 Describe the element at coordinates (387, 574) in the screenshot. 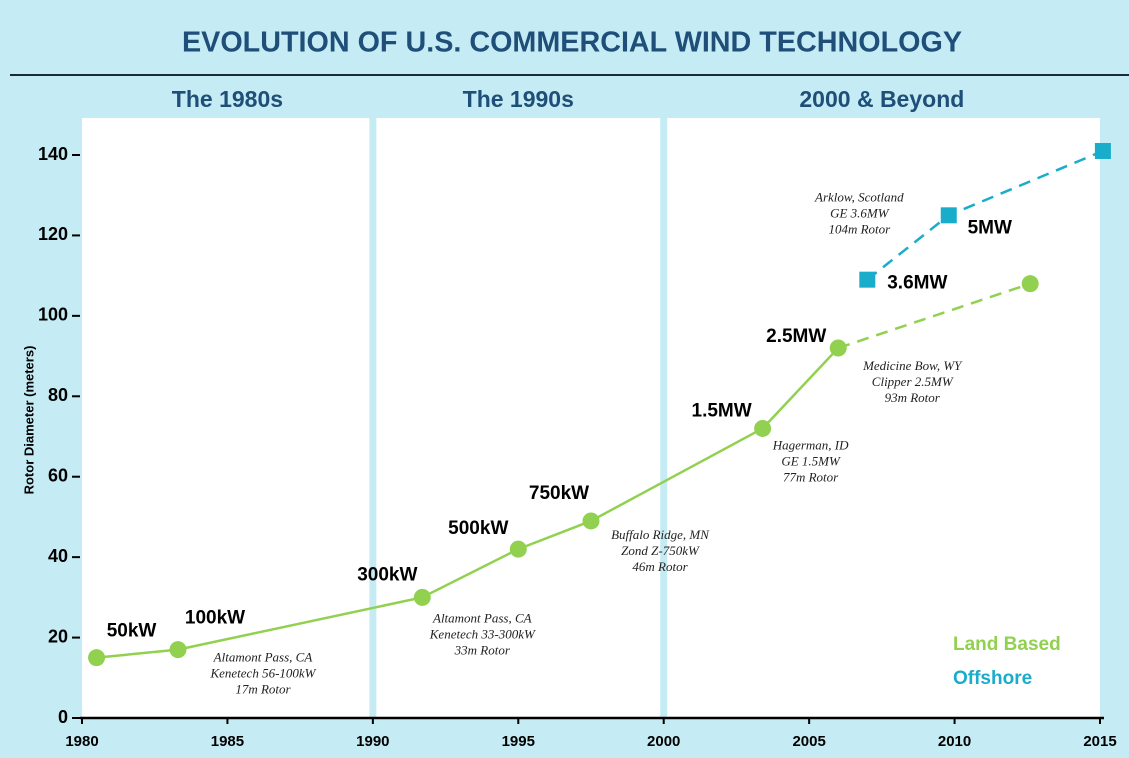

I see `point-label: 300kW` at that location.